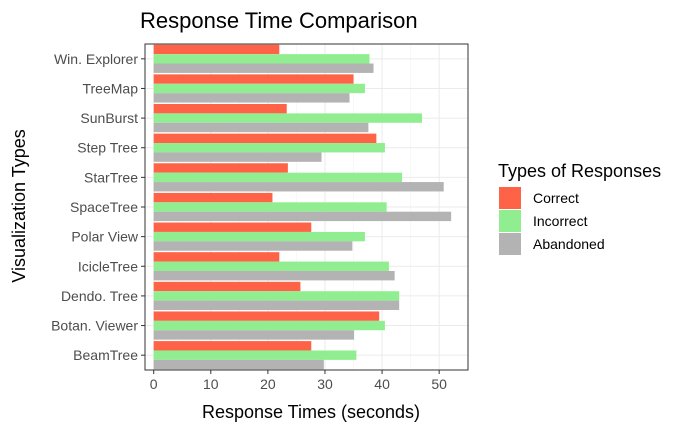 This screenshot has width=700, height=432. I want to click on chart-title: Response Time Comparison, so click(279, 20).